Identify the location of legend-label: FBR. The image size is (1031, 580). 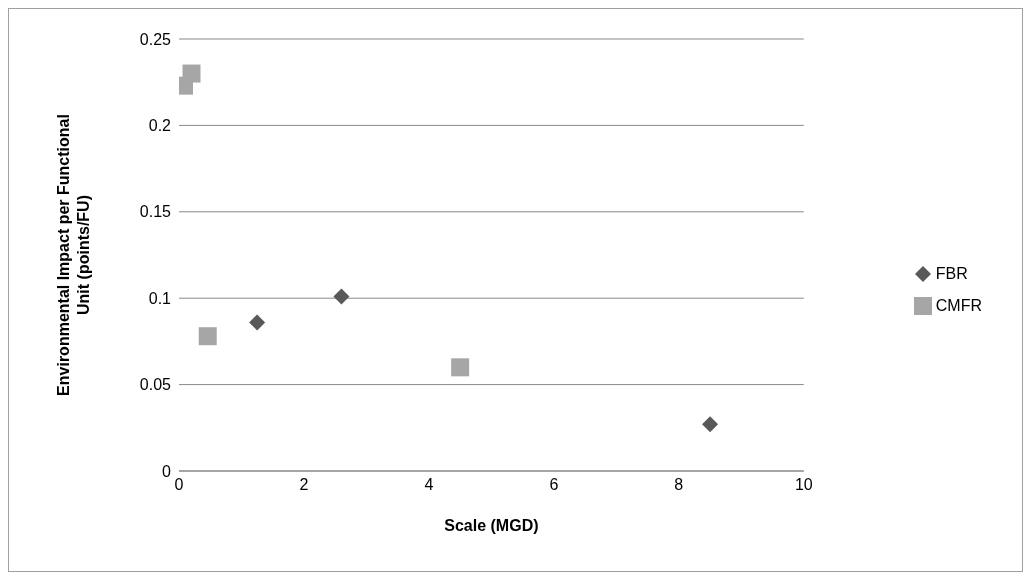
(951, 274).